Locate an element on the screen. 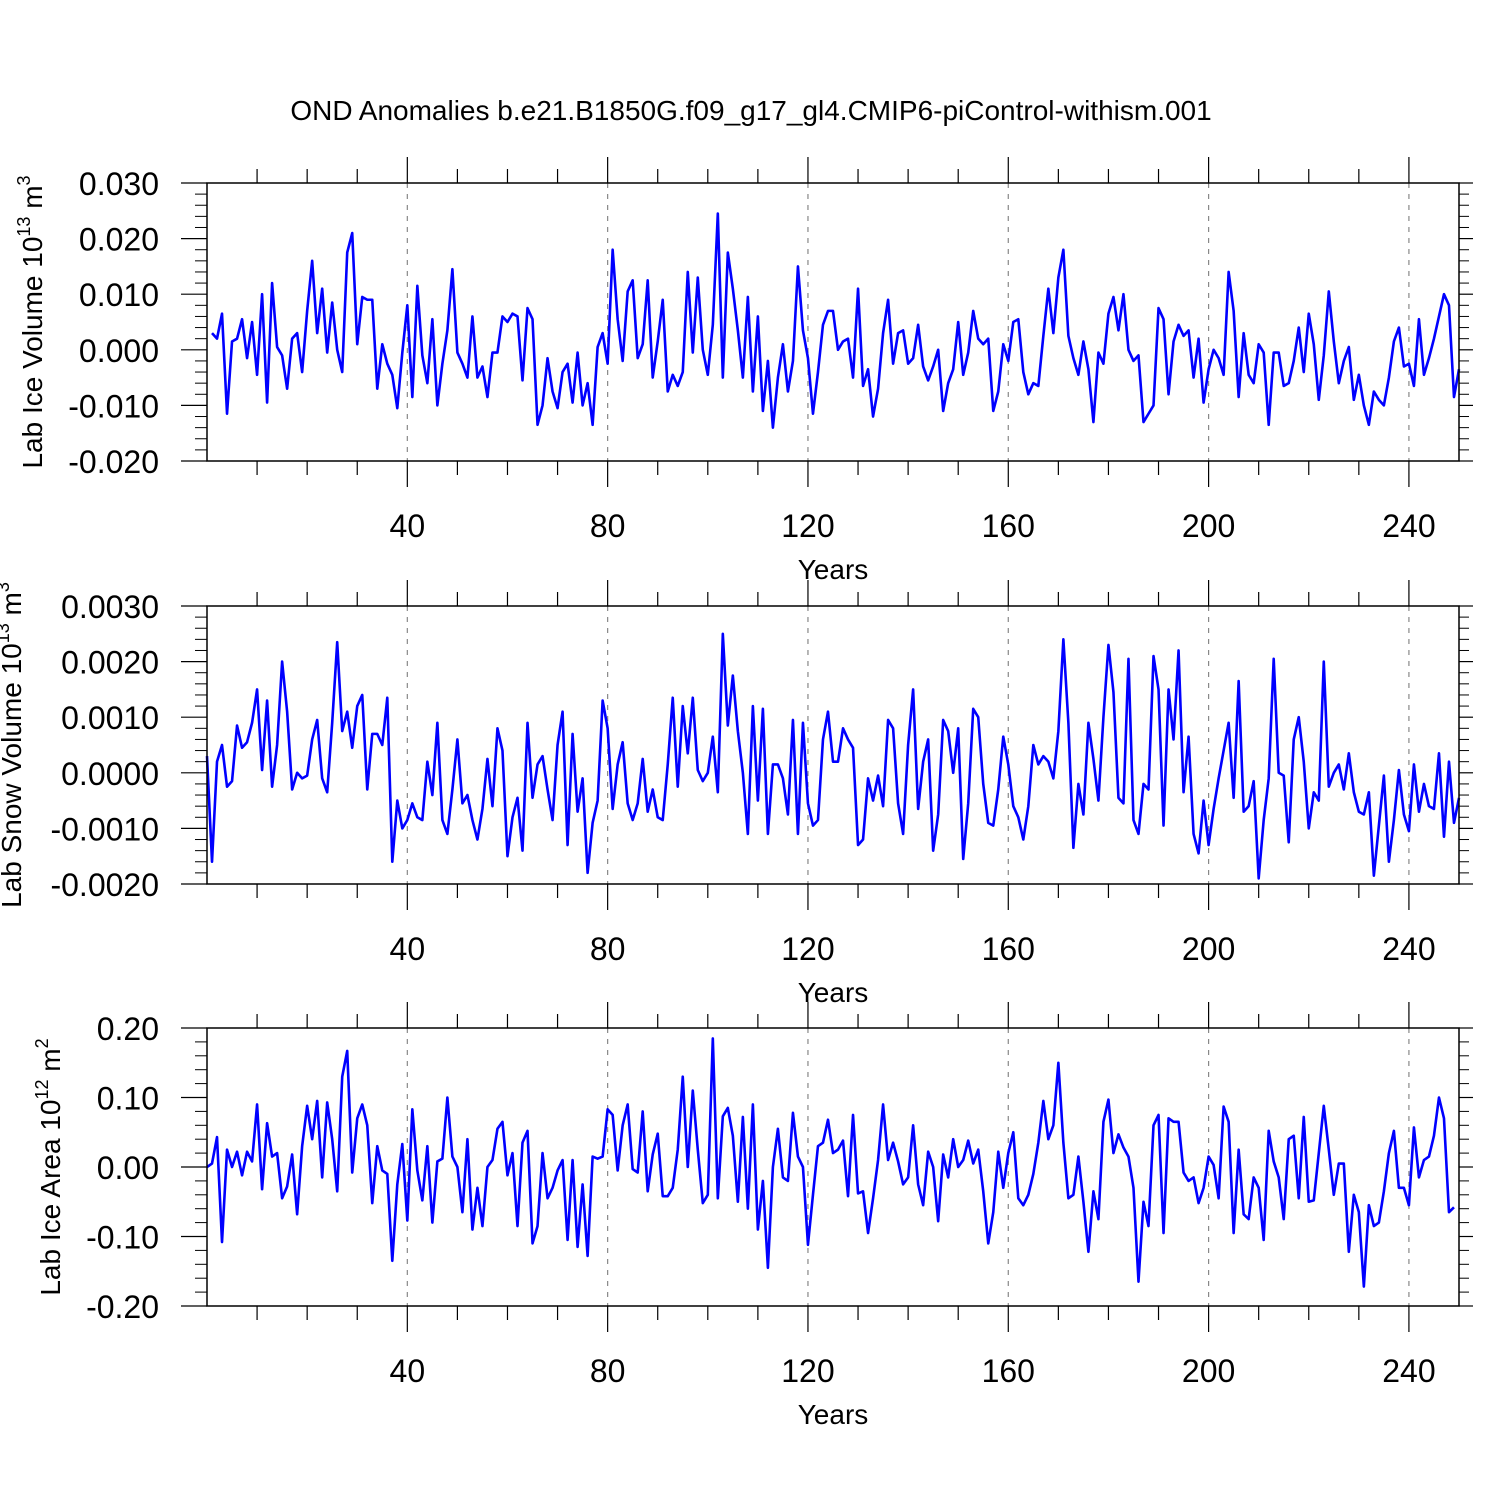  y-tick-label: 0.0020 is located at coordinates (110, 663).